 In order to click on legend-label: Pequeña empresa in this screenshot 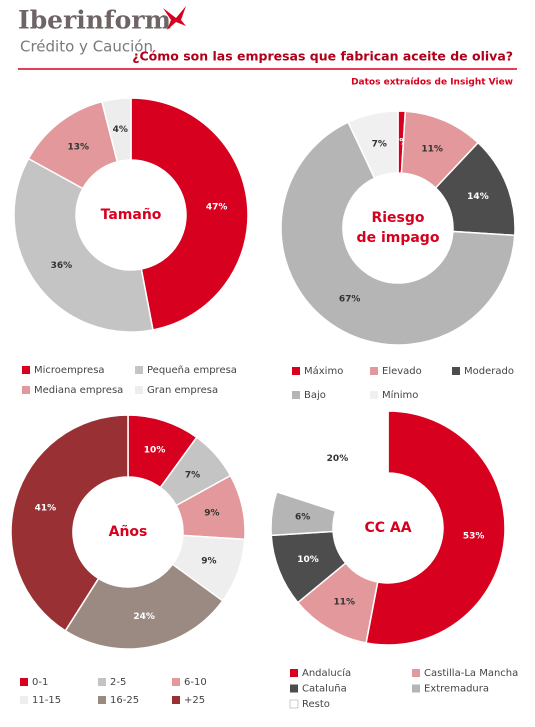, I will do `click(192, 370)`.